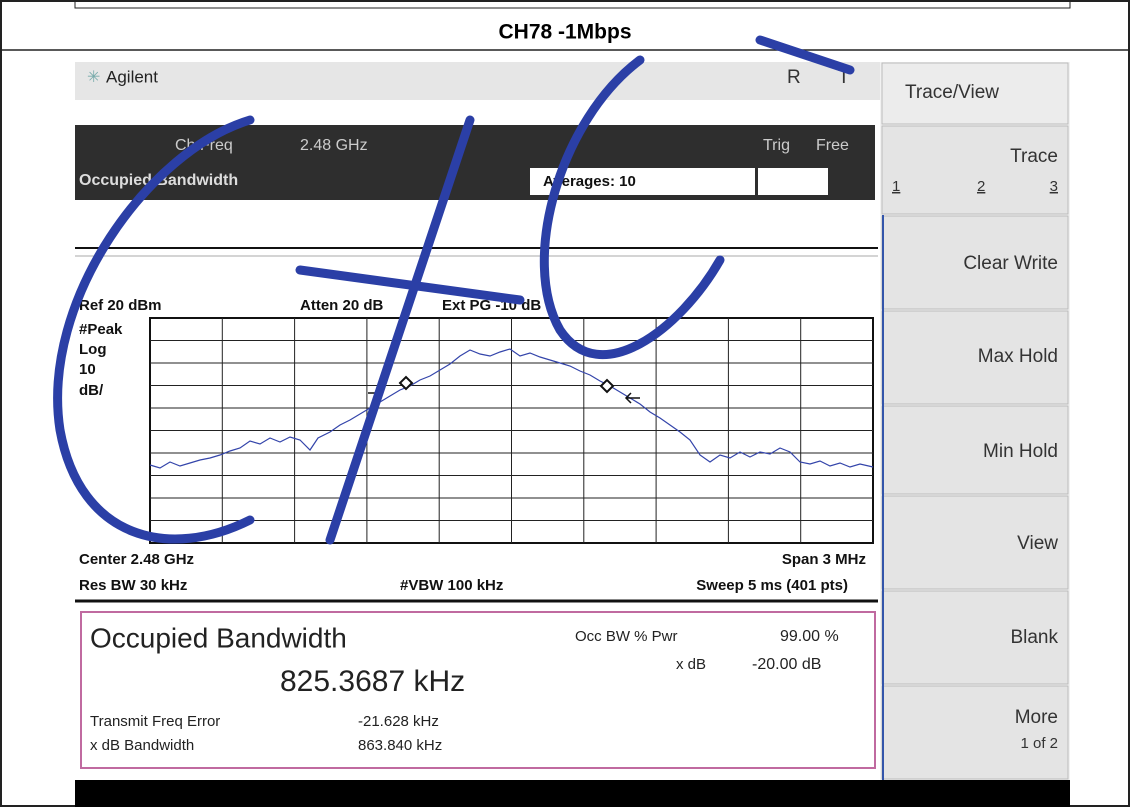 The height and width of the screenshot is (807, 1130). I want to click on value: 2.48 GHz, so click(334, 145).